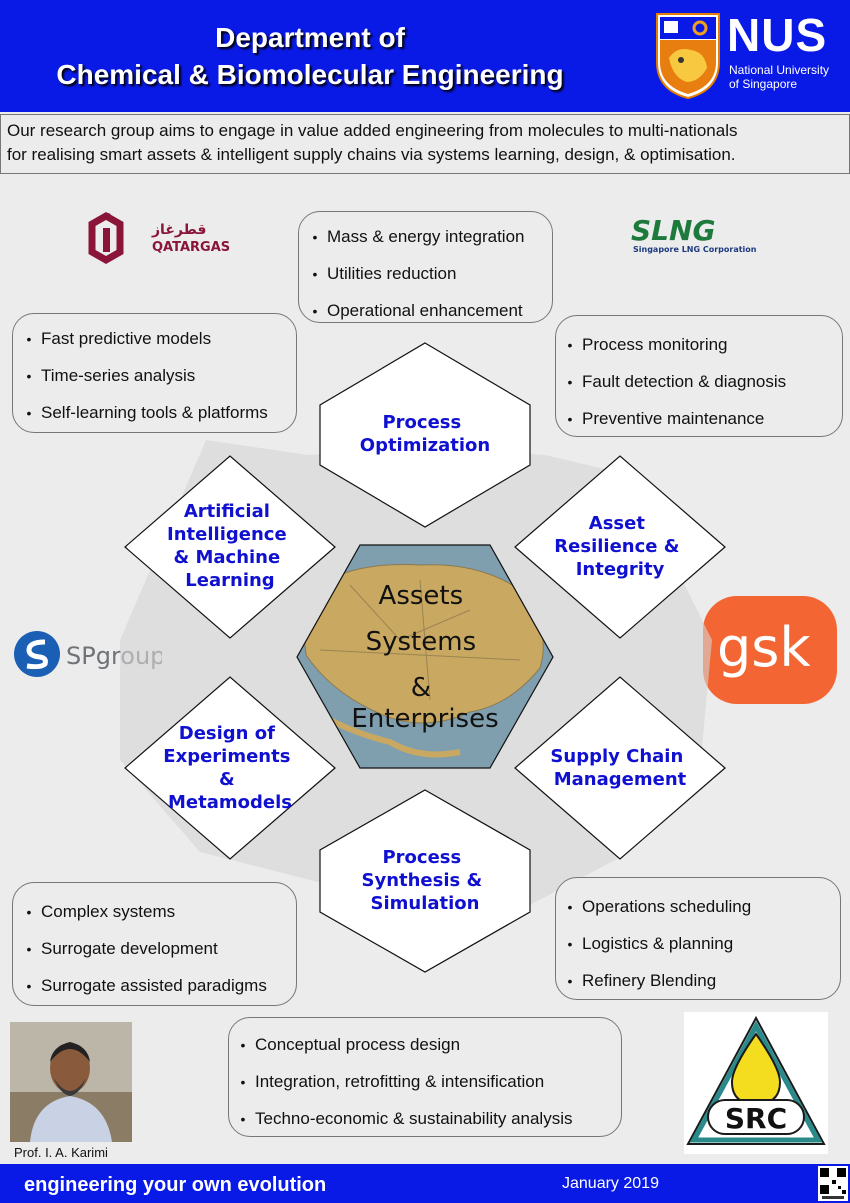 The image size is (850, 1203). I want to click on list-item: • Operations scheduling, so click(659, 906).